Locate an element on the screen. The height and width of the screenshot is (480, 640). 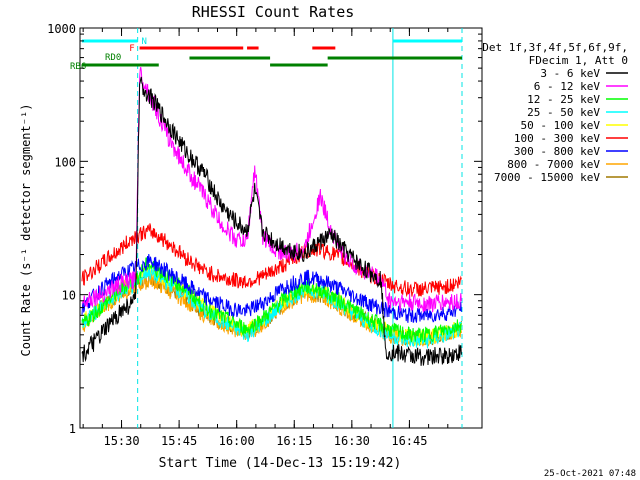
x-tick-label-4: 16:30 is located at coordinates (352, 441).